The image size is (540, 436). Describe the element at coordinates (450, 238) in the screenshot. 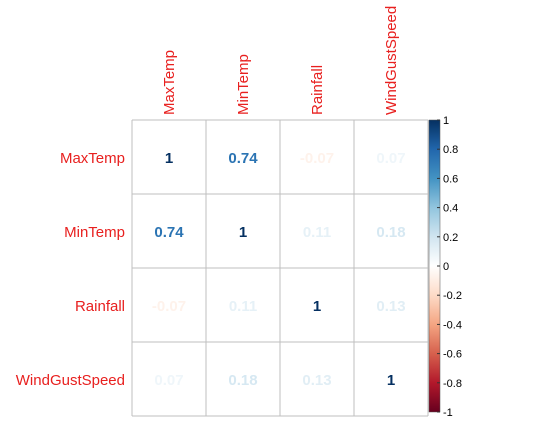

I see `colorbar-tick-label: 0.2` at that location.